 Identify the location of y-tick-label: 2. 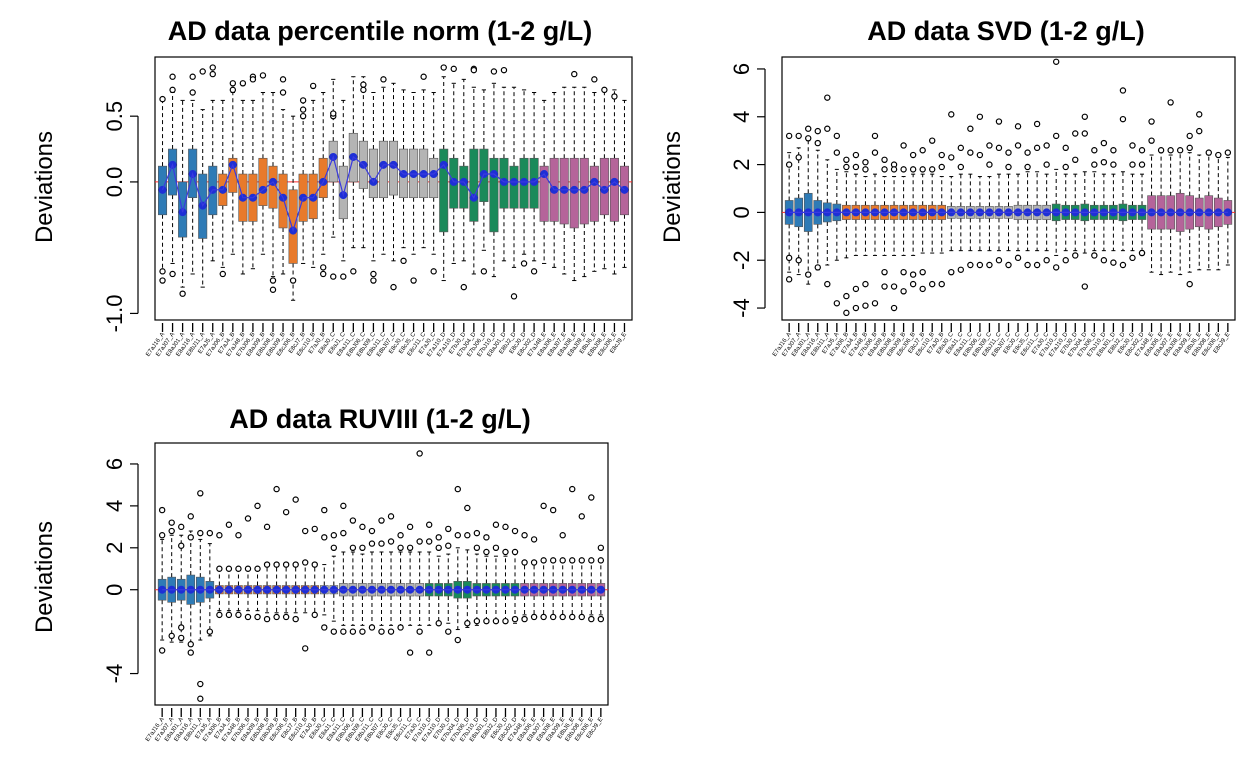
(114, 548).